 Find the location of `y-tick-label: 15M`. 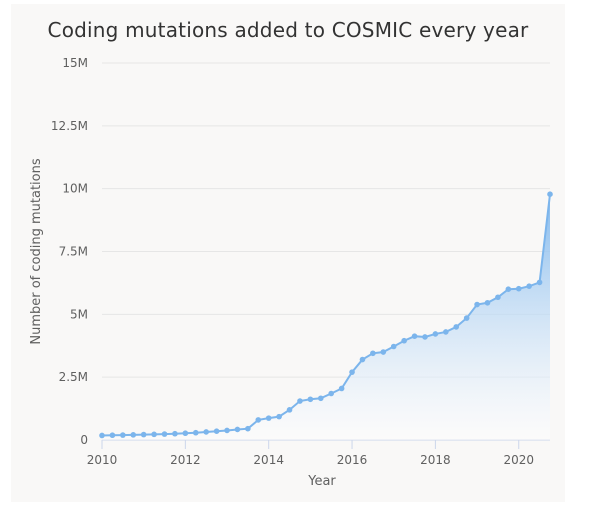

y-tick-label: 15M is located at coordinates (75, 63).